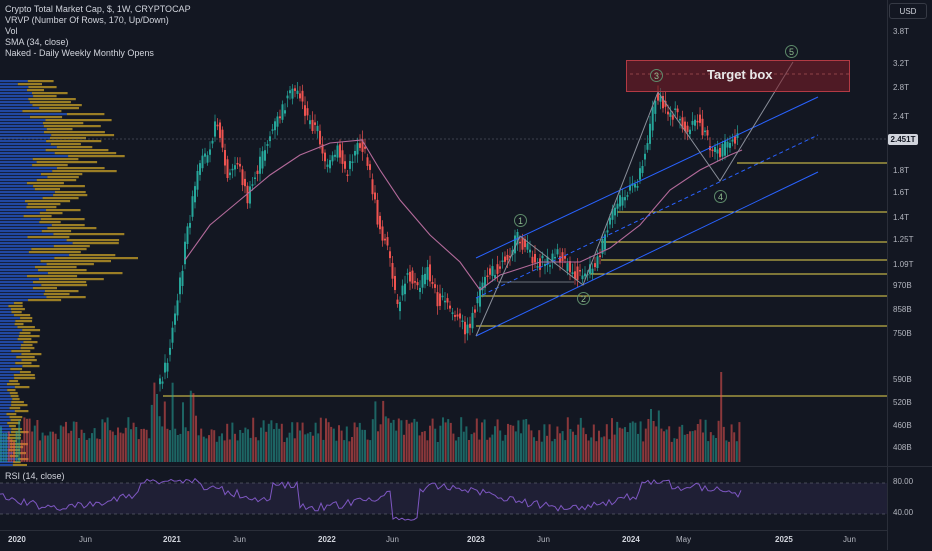 Image resolution: width=932 pixels, height=551 pixels. I want to click on target-box-label: Target box, so click(740, 74).